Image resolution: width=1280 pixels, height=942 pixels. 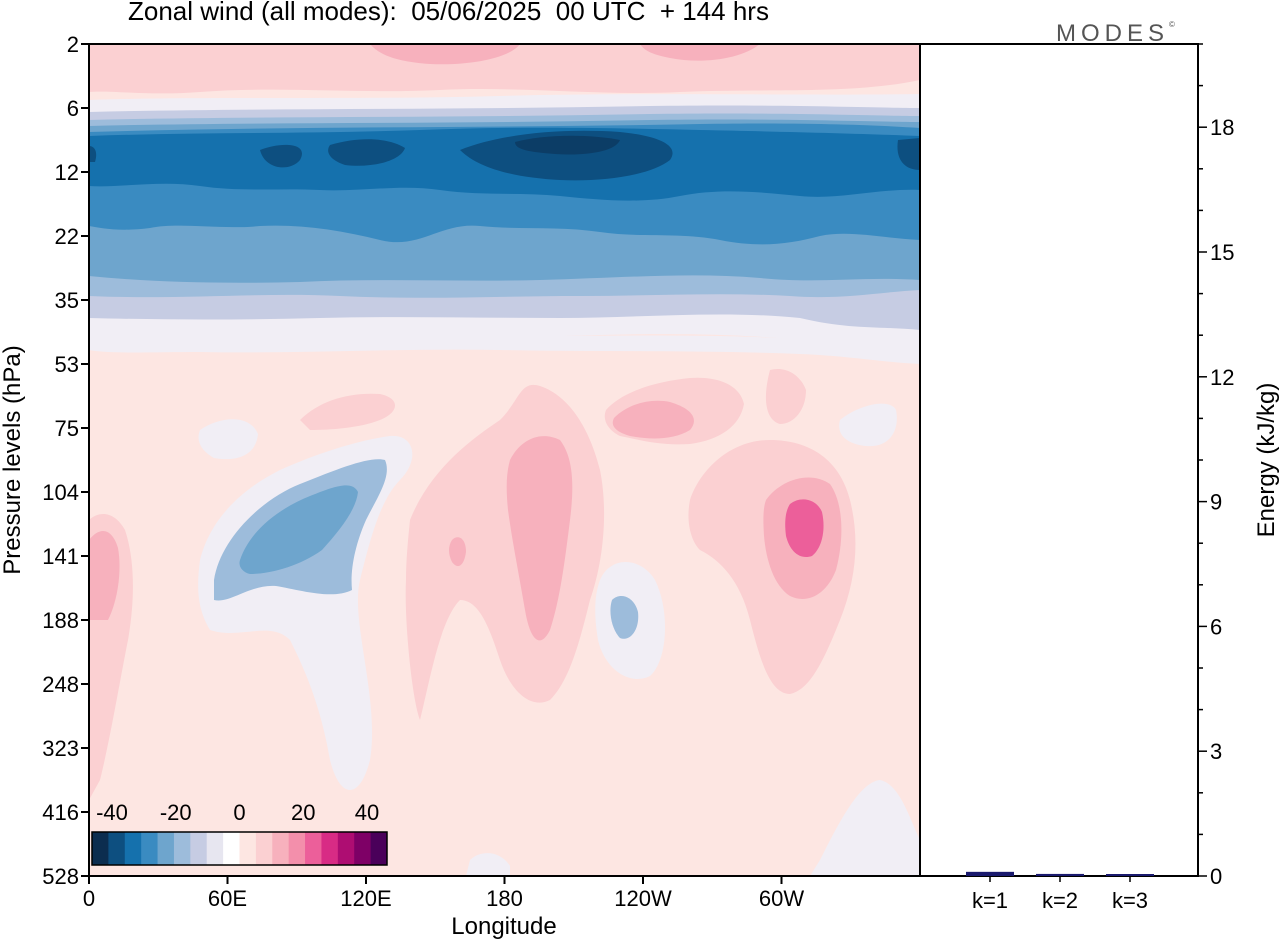 I want to click on y-tick-label: 35, so click(x=67, y=300).